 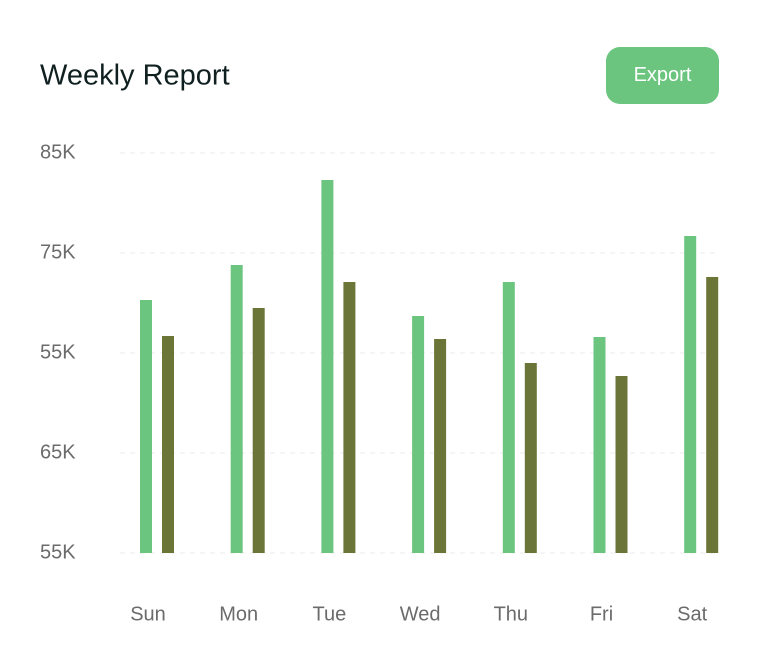 What do you see at coordinates (58, 152) in the screenshot?
I see `y-tick-label: 85K` at bounding box center [58, 152].